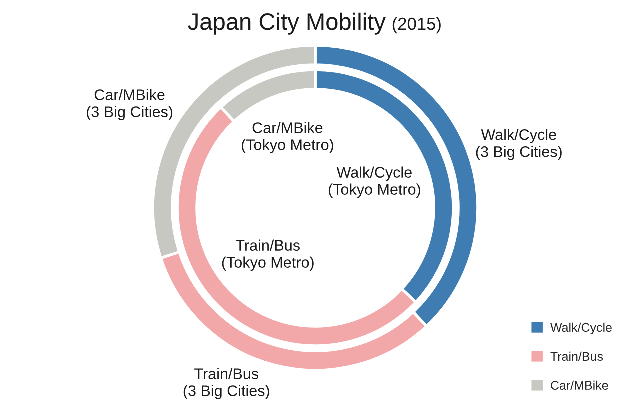 The height and width of the screenshot is (410, 630). What do you see at coordinates (416, 25) in the screenshot?
I see `chart-subtitle: (2015)` at bounding box center [416, 25].